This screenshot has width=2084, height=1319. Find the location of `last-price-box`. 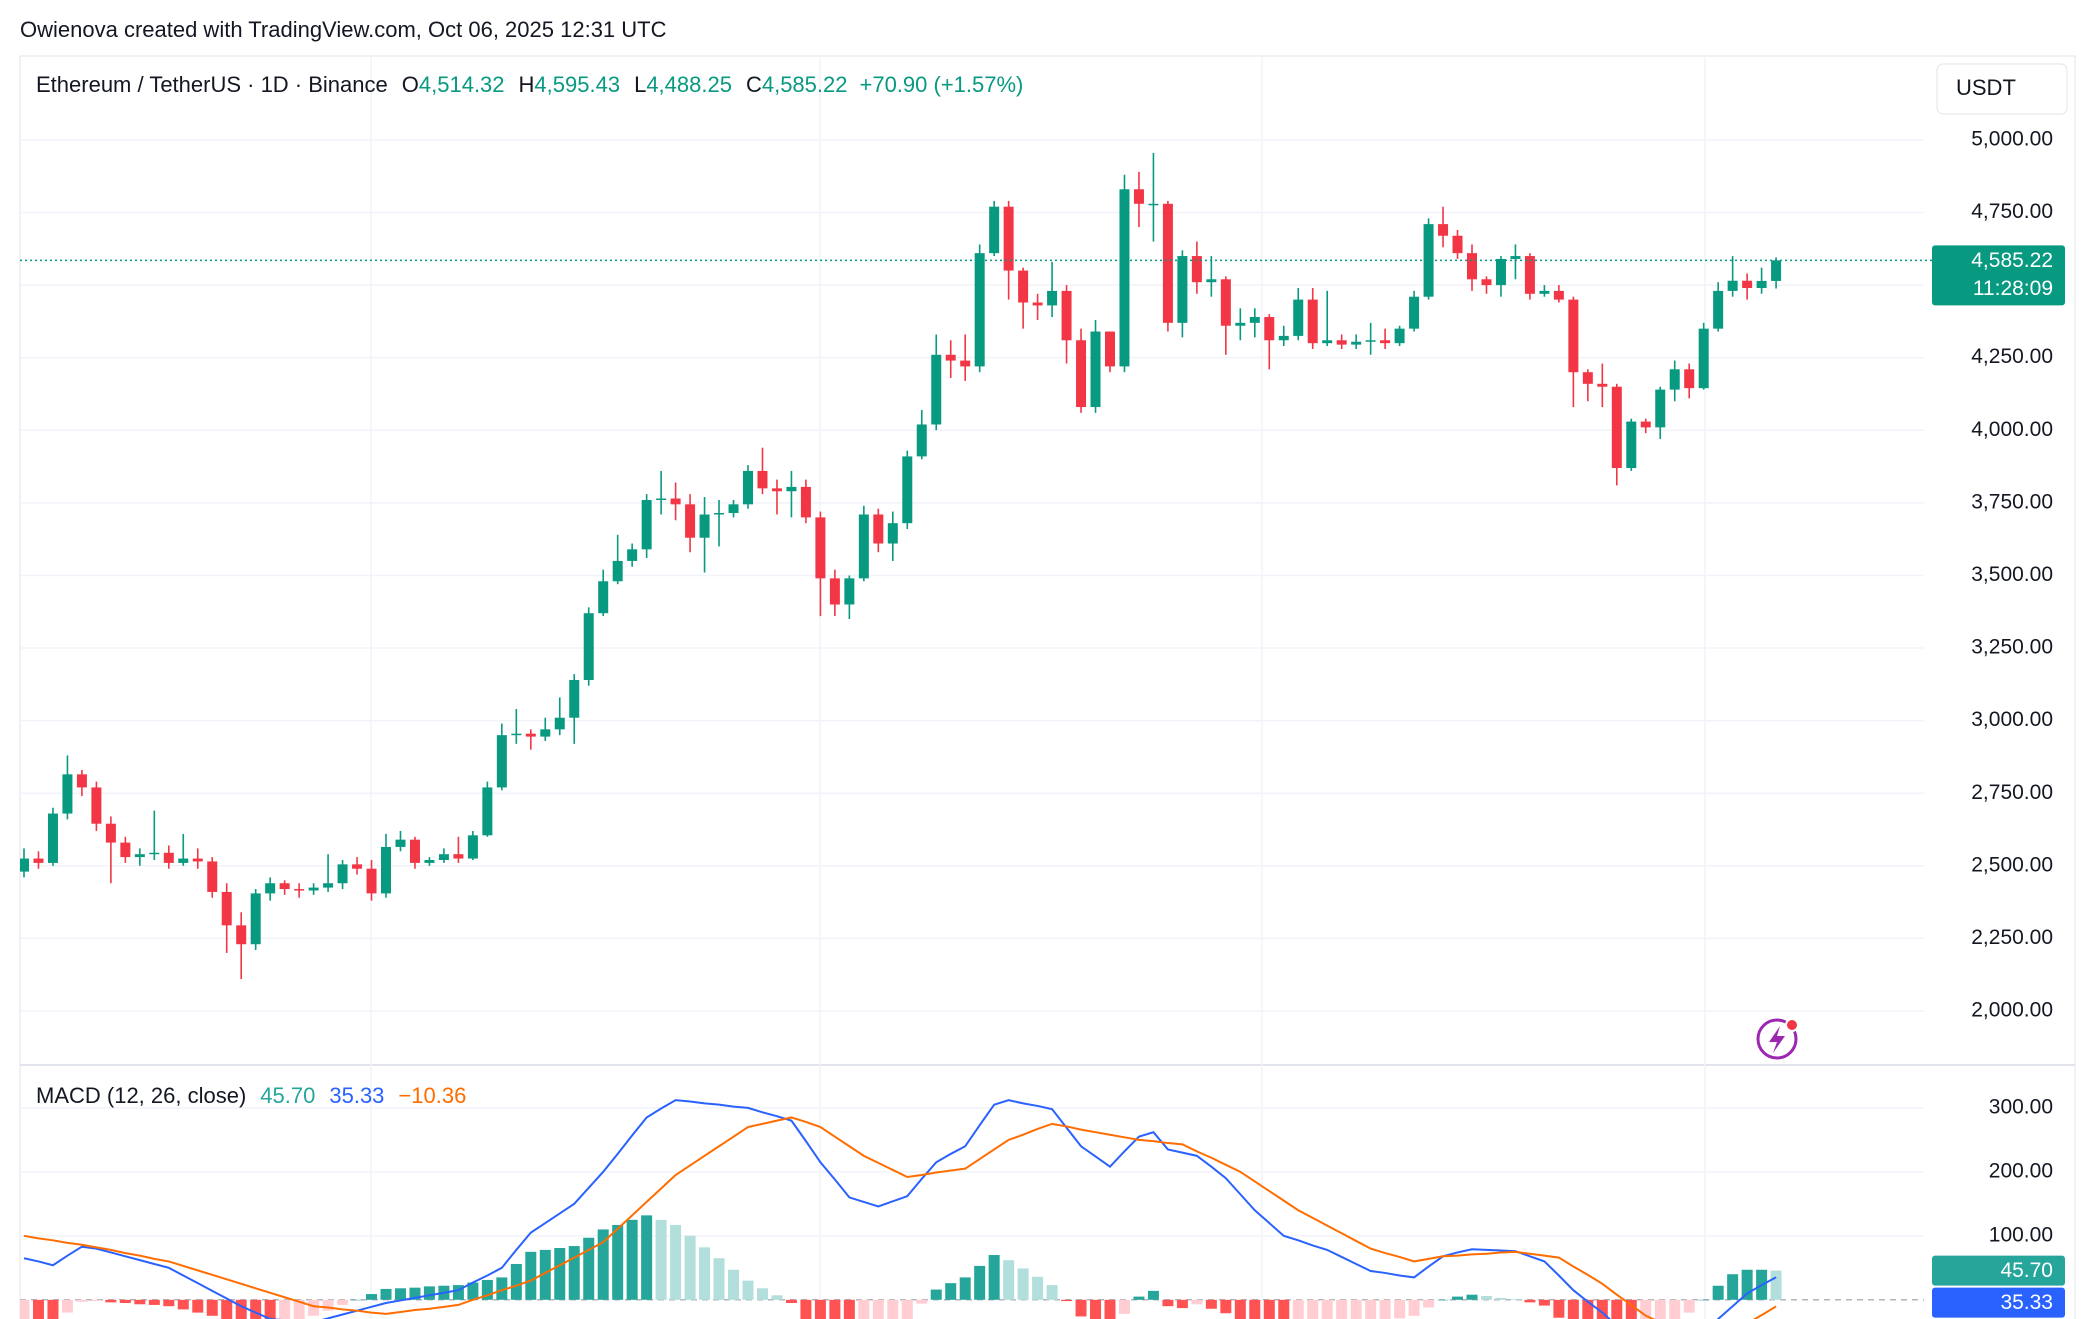

last-price-box is located at coordinates (1998, 275).